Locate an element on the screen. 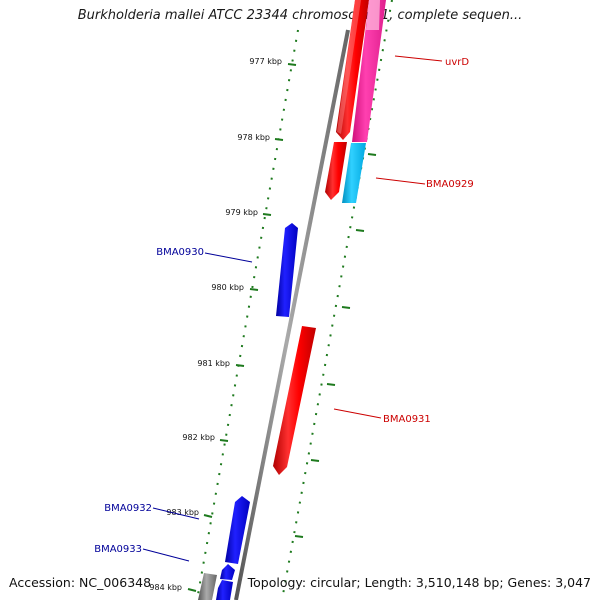  tick-label: 977 kbp is located at coordinates (265, 61).